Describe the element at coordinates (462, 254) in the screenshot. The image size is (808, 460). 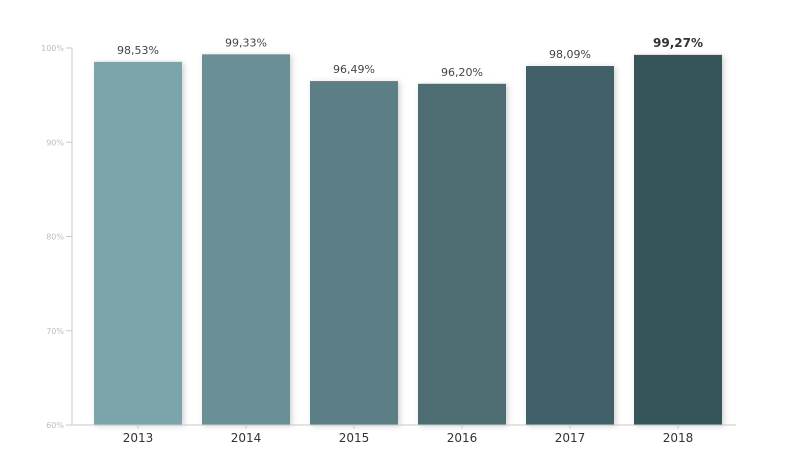
I see `bar-2016` at that location.